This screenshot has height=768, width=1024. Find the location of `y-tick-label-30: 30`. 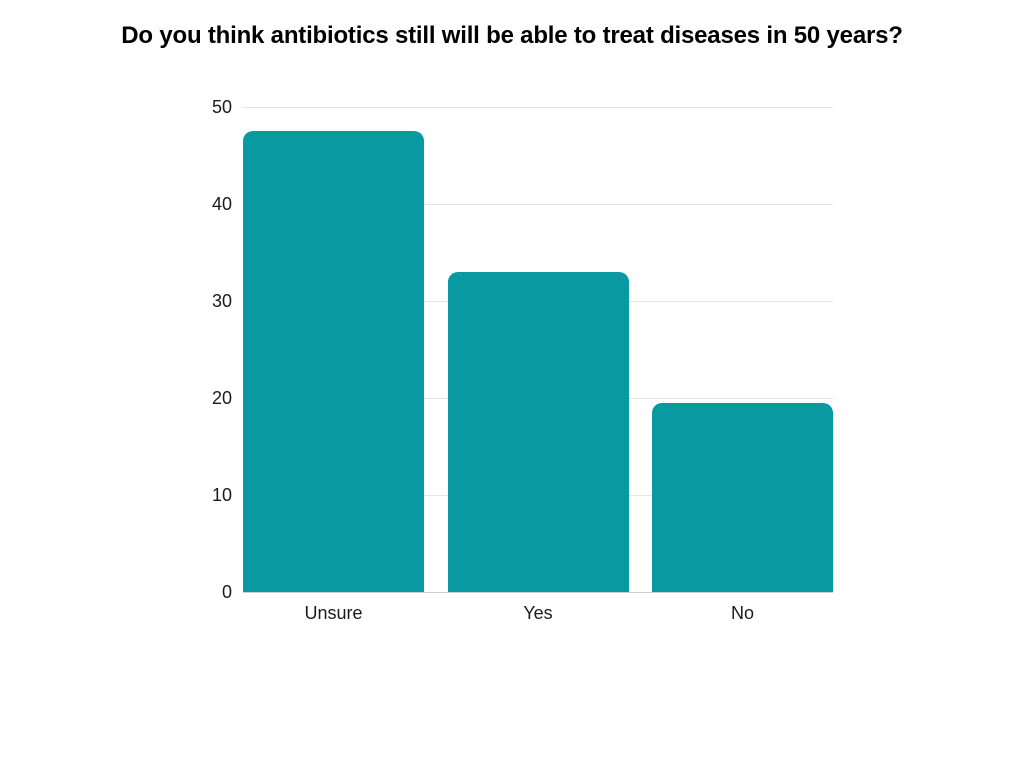

y-tick-label-30: 30 is located at coordinates (221, 301).